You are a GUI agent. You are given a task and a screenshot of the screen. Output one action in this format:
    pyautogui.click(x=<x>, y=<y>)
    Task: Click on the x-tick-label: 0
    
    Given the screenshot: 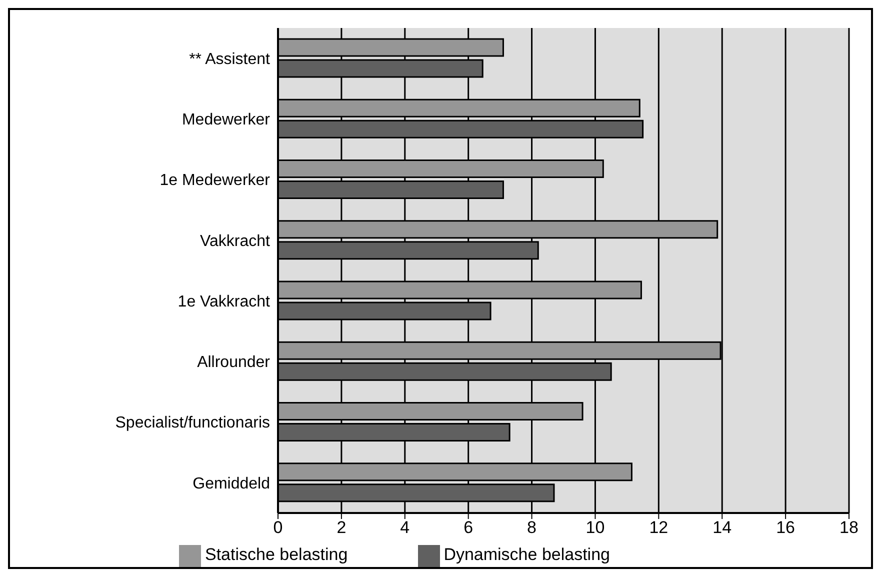 What is the action you would take?
    pyautogui.click(x=278, y=528)
    